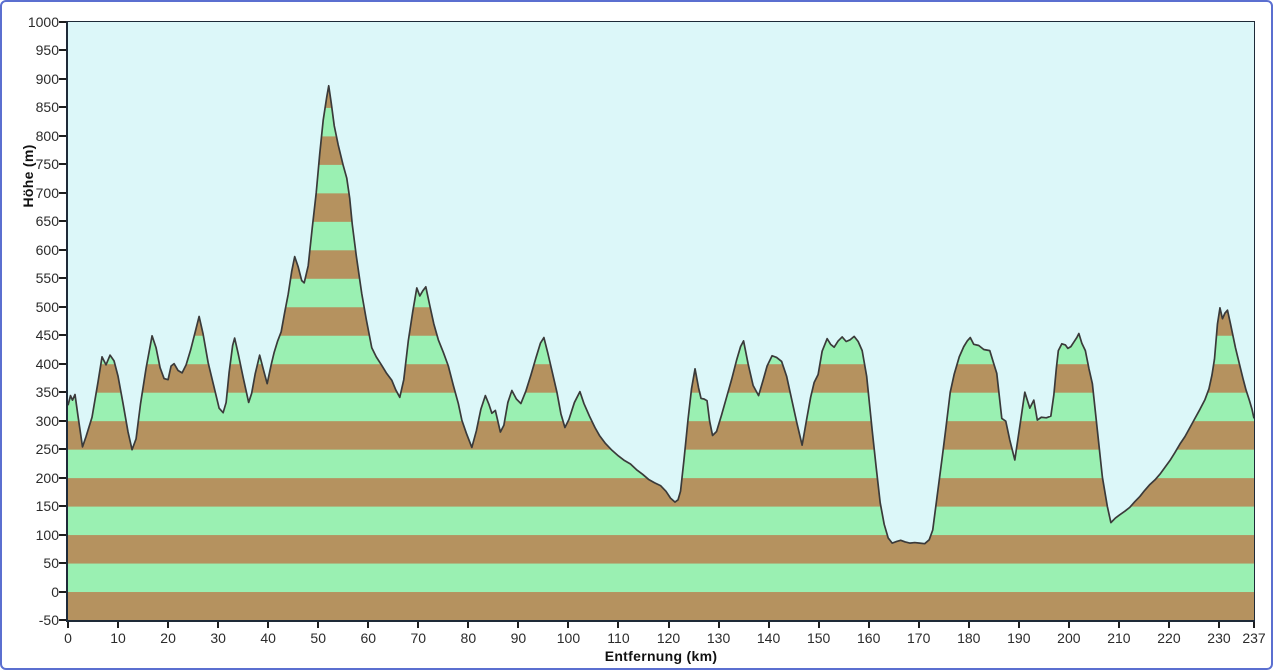 The image size is (1273, 670). Describe the element at coordinates (768, 638) in the screenshot. I see `x-tick-label: 140` at that location.